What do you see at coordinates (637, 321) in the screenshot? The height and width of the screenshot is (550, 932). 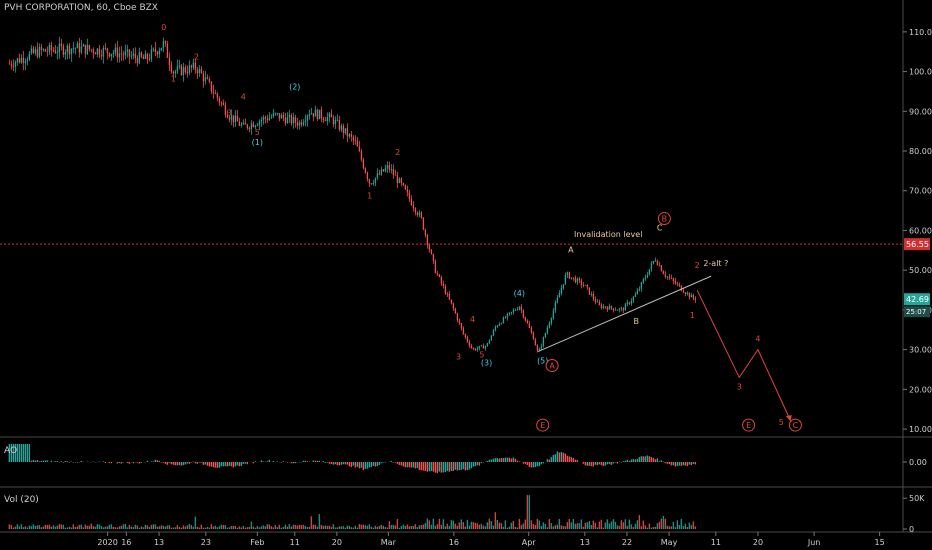 I see `wave-label: B` at bounding box center [637, 321].